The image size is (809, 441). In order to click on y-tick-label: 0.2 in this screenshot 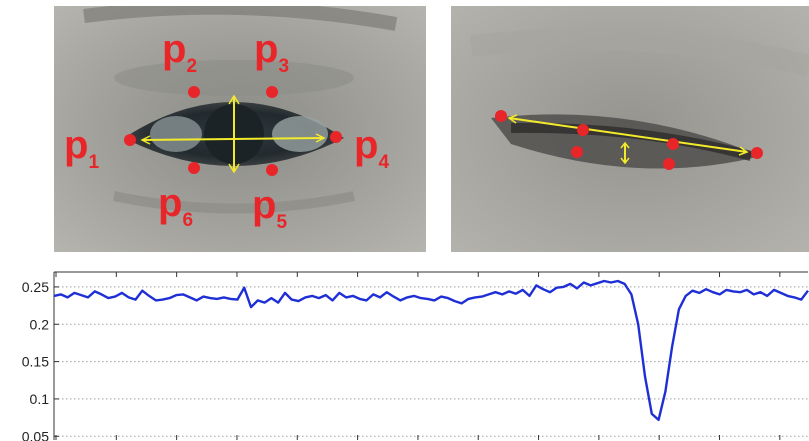, I will do `click(40, 324)`.